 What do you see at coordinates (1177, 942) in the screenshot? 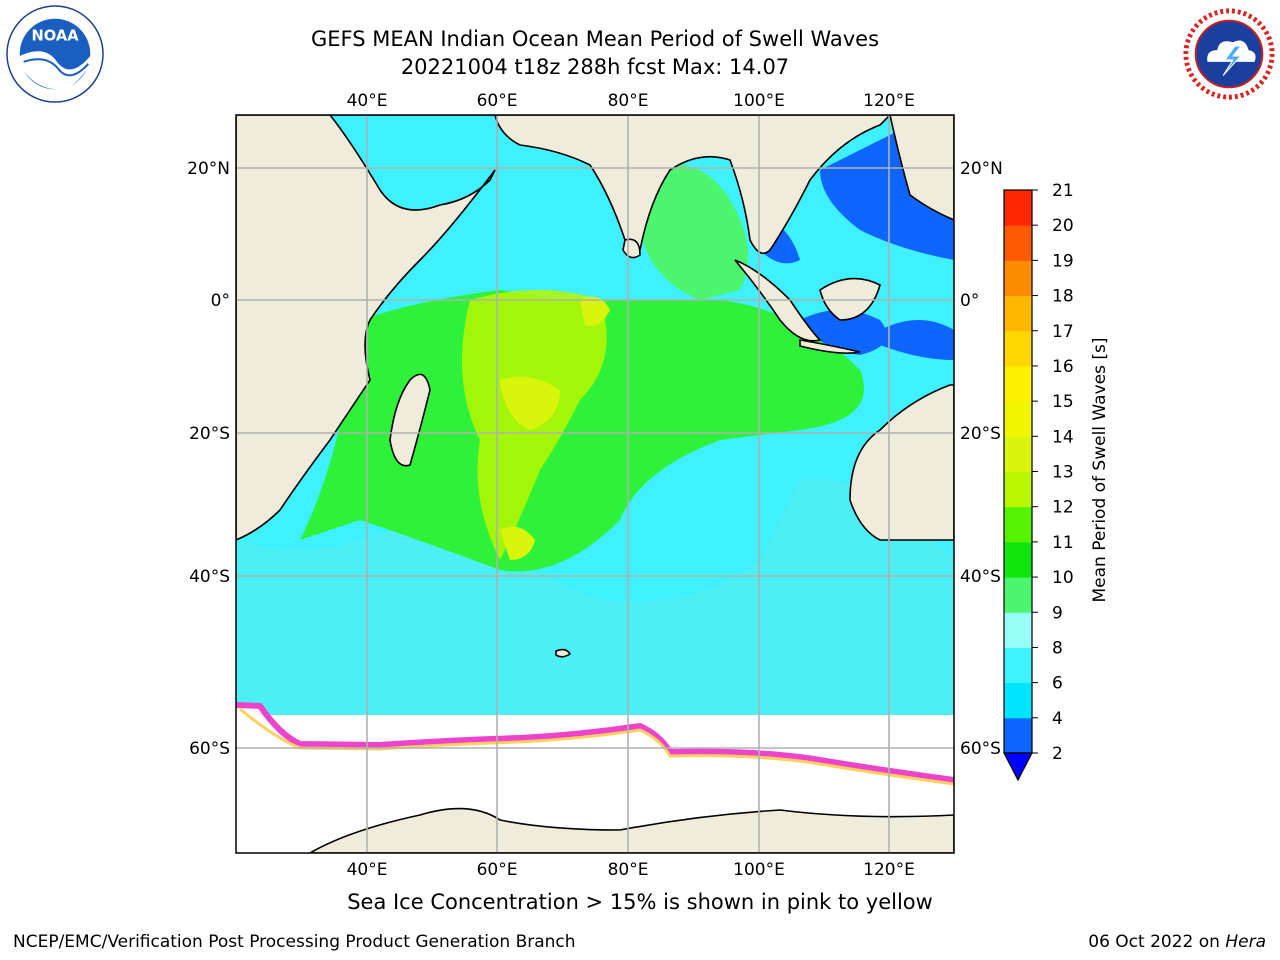
I see `footer-date: 06 Oct 2022 on Hera` at bounding box center [1177, 942].